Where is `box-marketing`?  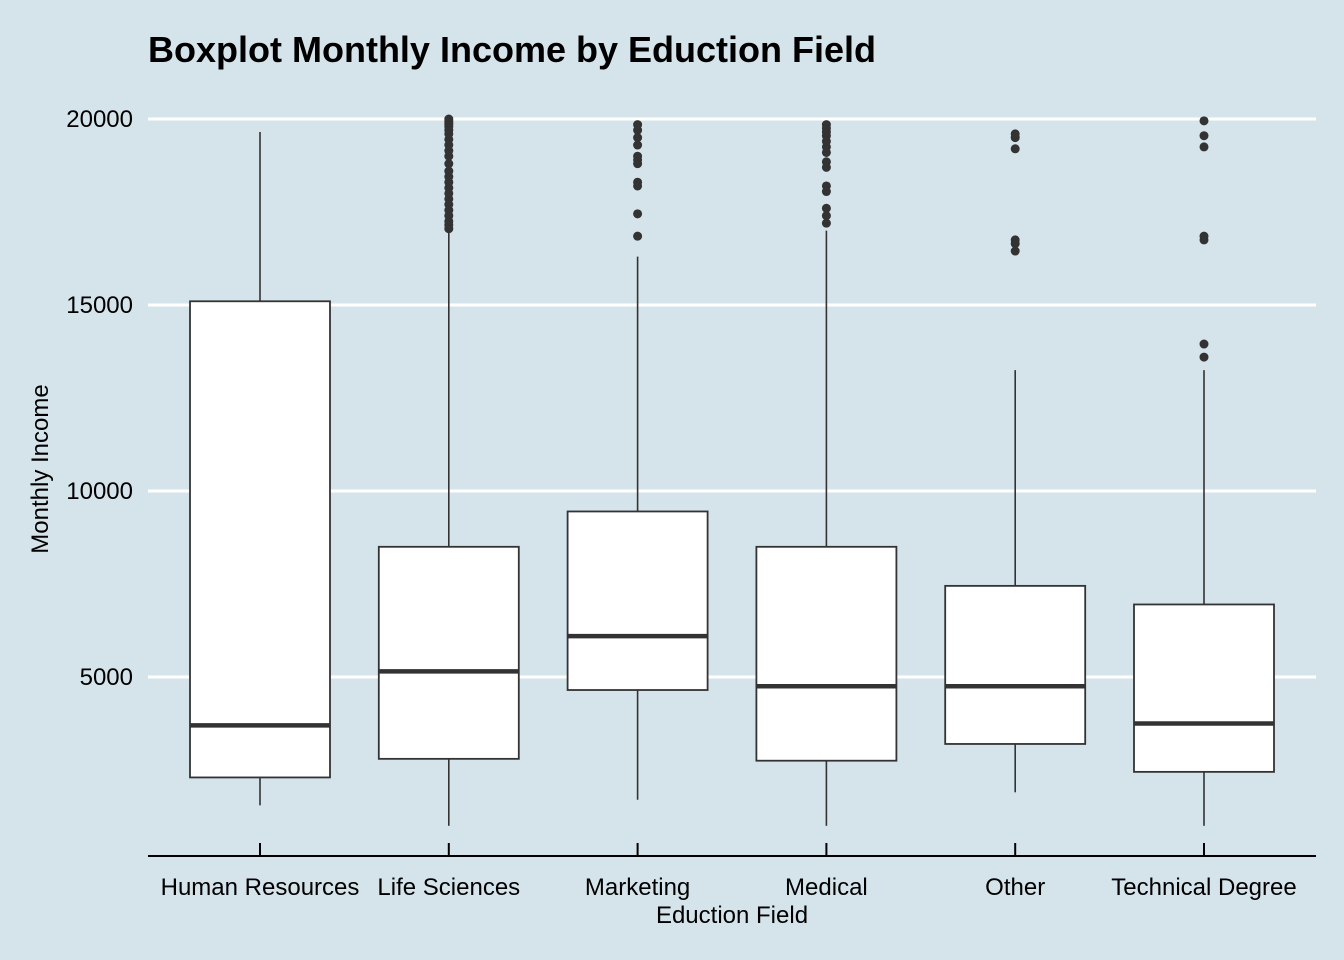
box-marketing is located at coordinates (637, 460).